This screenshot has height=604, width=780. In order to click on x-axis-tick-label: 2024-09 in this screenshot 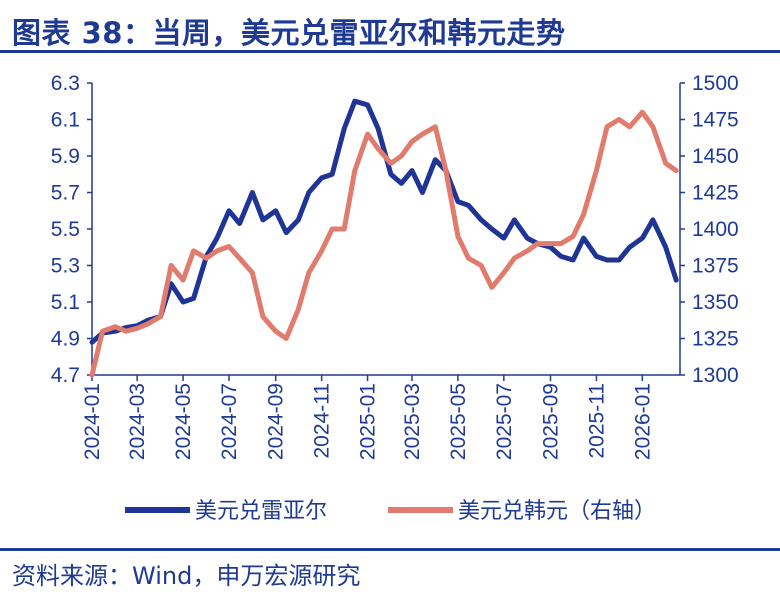, I will do `click(276, 421)`.